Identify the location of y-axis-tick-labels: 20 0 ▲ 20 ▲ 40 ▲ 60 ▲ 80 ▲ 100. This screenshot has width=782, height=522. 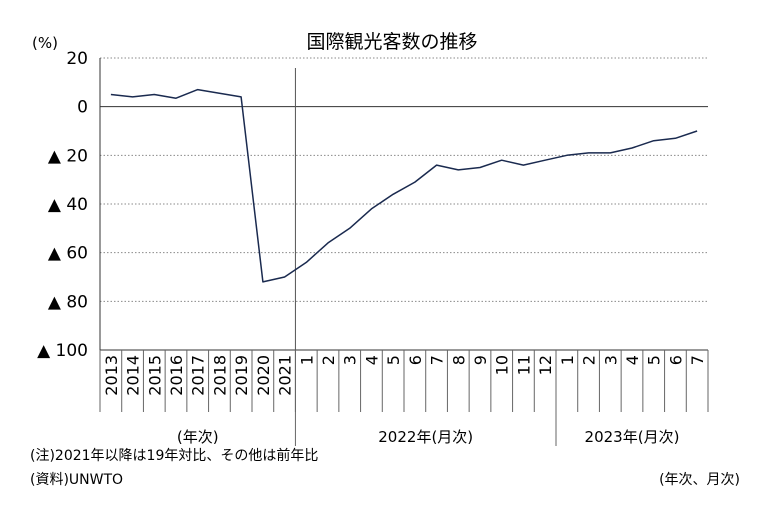
(62, 205).